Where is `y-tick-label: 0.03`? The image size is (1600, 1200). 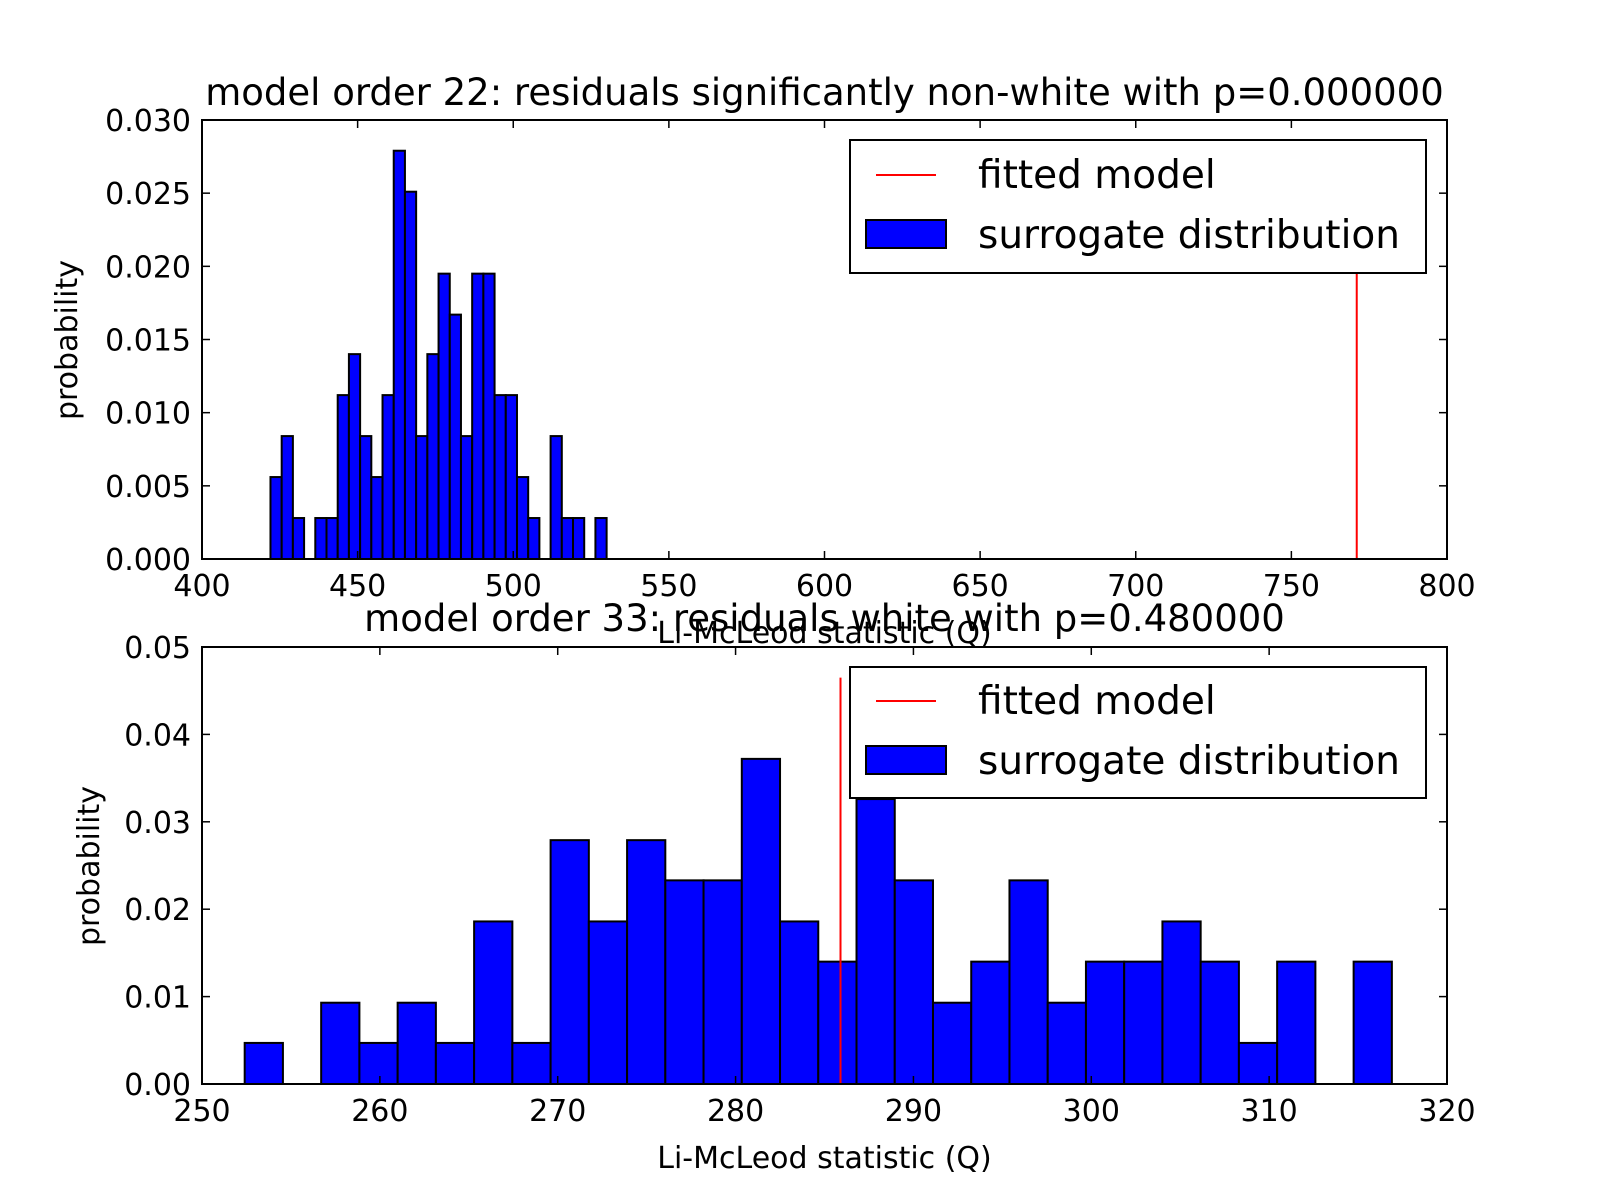
y-tick-label: 0.03 is located at coordinates (157, 823).